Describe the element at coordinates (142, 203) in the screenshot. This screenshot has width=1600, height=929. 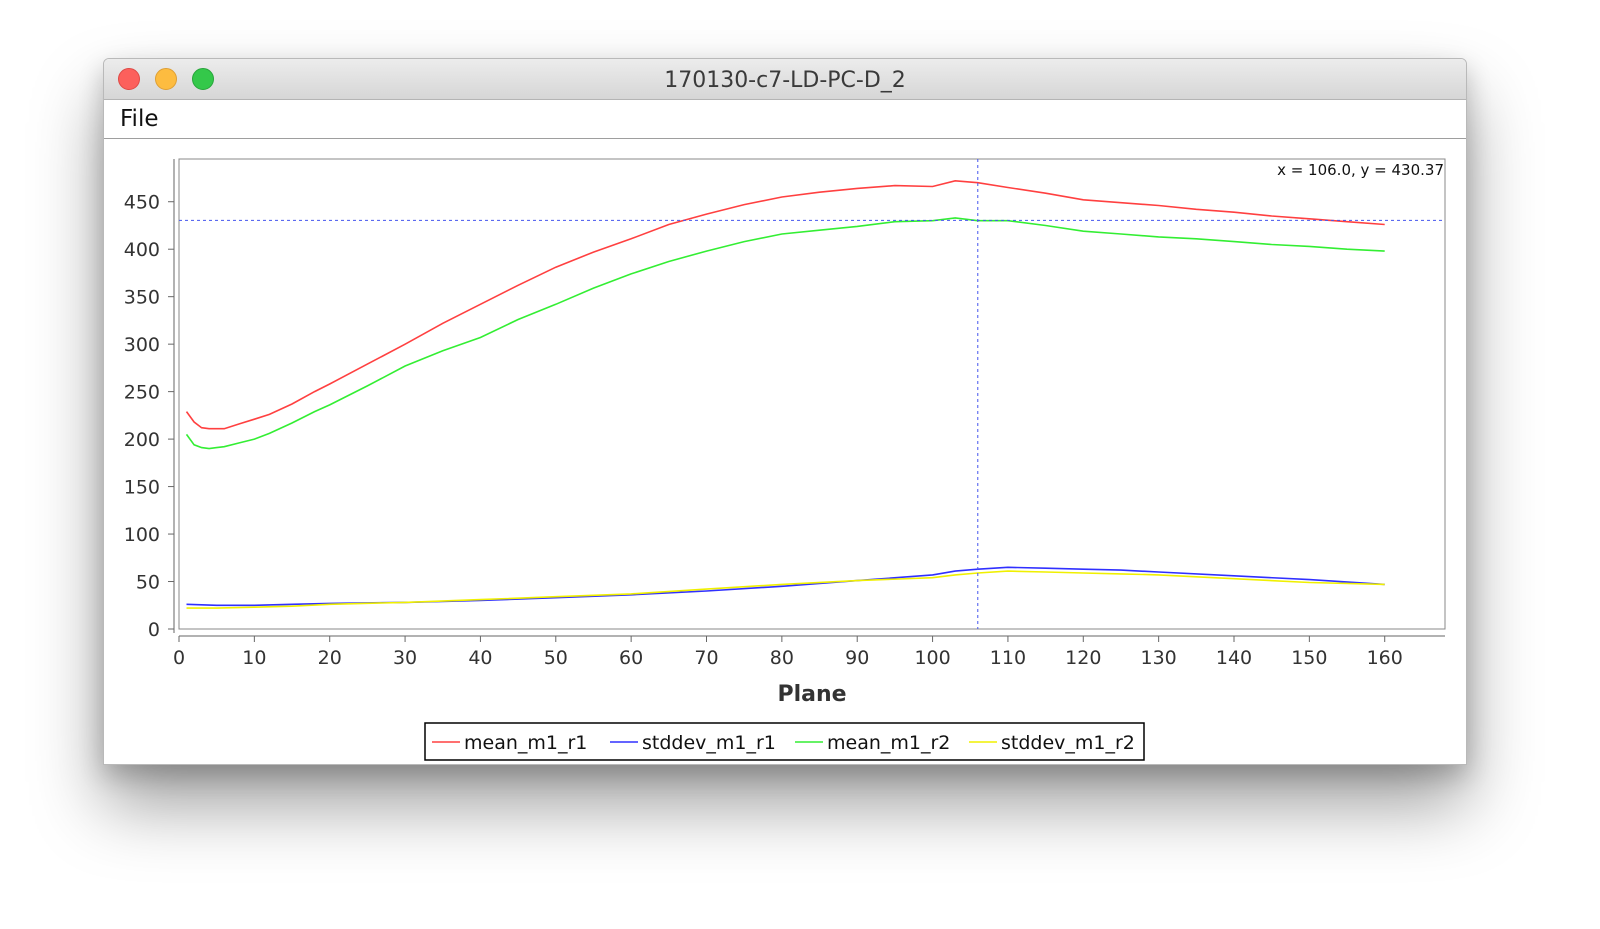
I see `y-tick-label: 450` at that location.